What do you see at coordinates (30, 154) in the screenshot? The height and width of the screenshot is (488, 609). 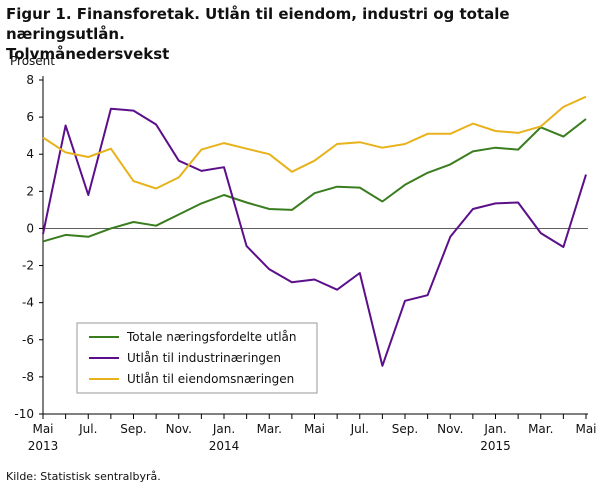 I see `y-tick-label: 4` at bounding box center [30, 154].